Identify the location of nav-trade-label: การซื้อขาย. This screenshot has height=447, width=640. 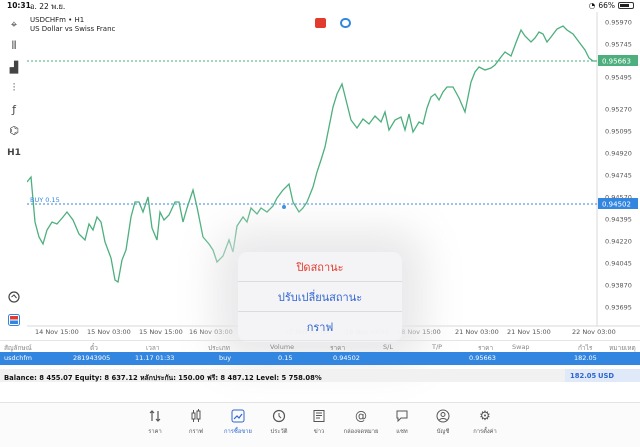
(238, 432).